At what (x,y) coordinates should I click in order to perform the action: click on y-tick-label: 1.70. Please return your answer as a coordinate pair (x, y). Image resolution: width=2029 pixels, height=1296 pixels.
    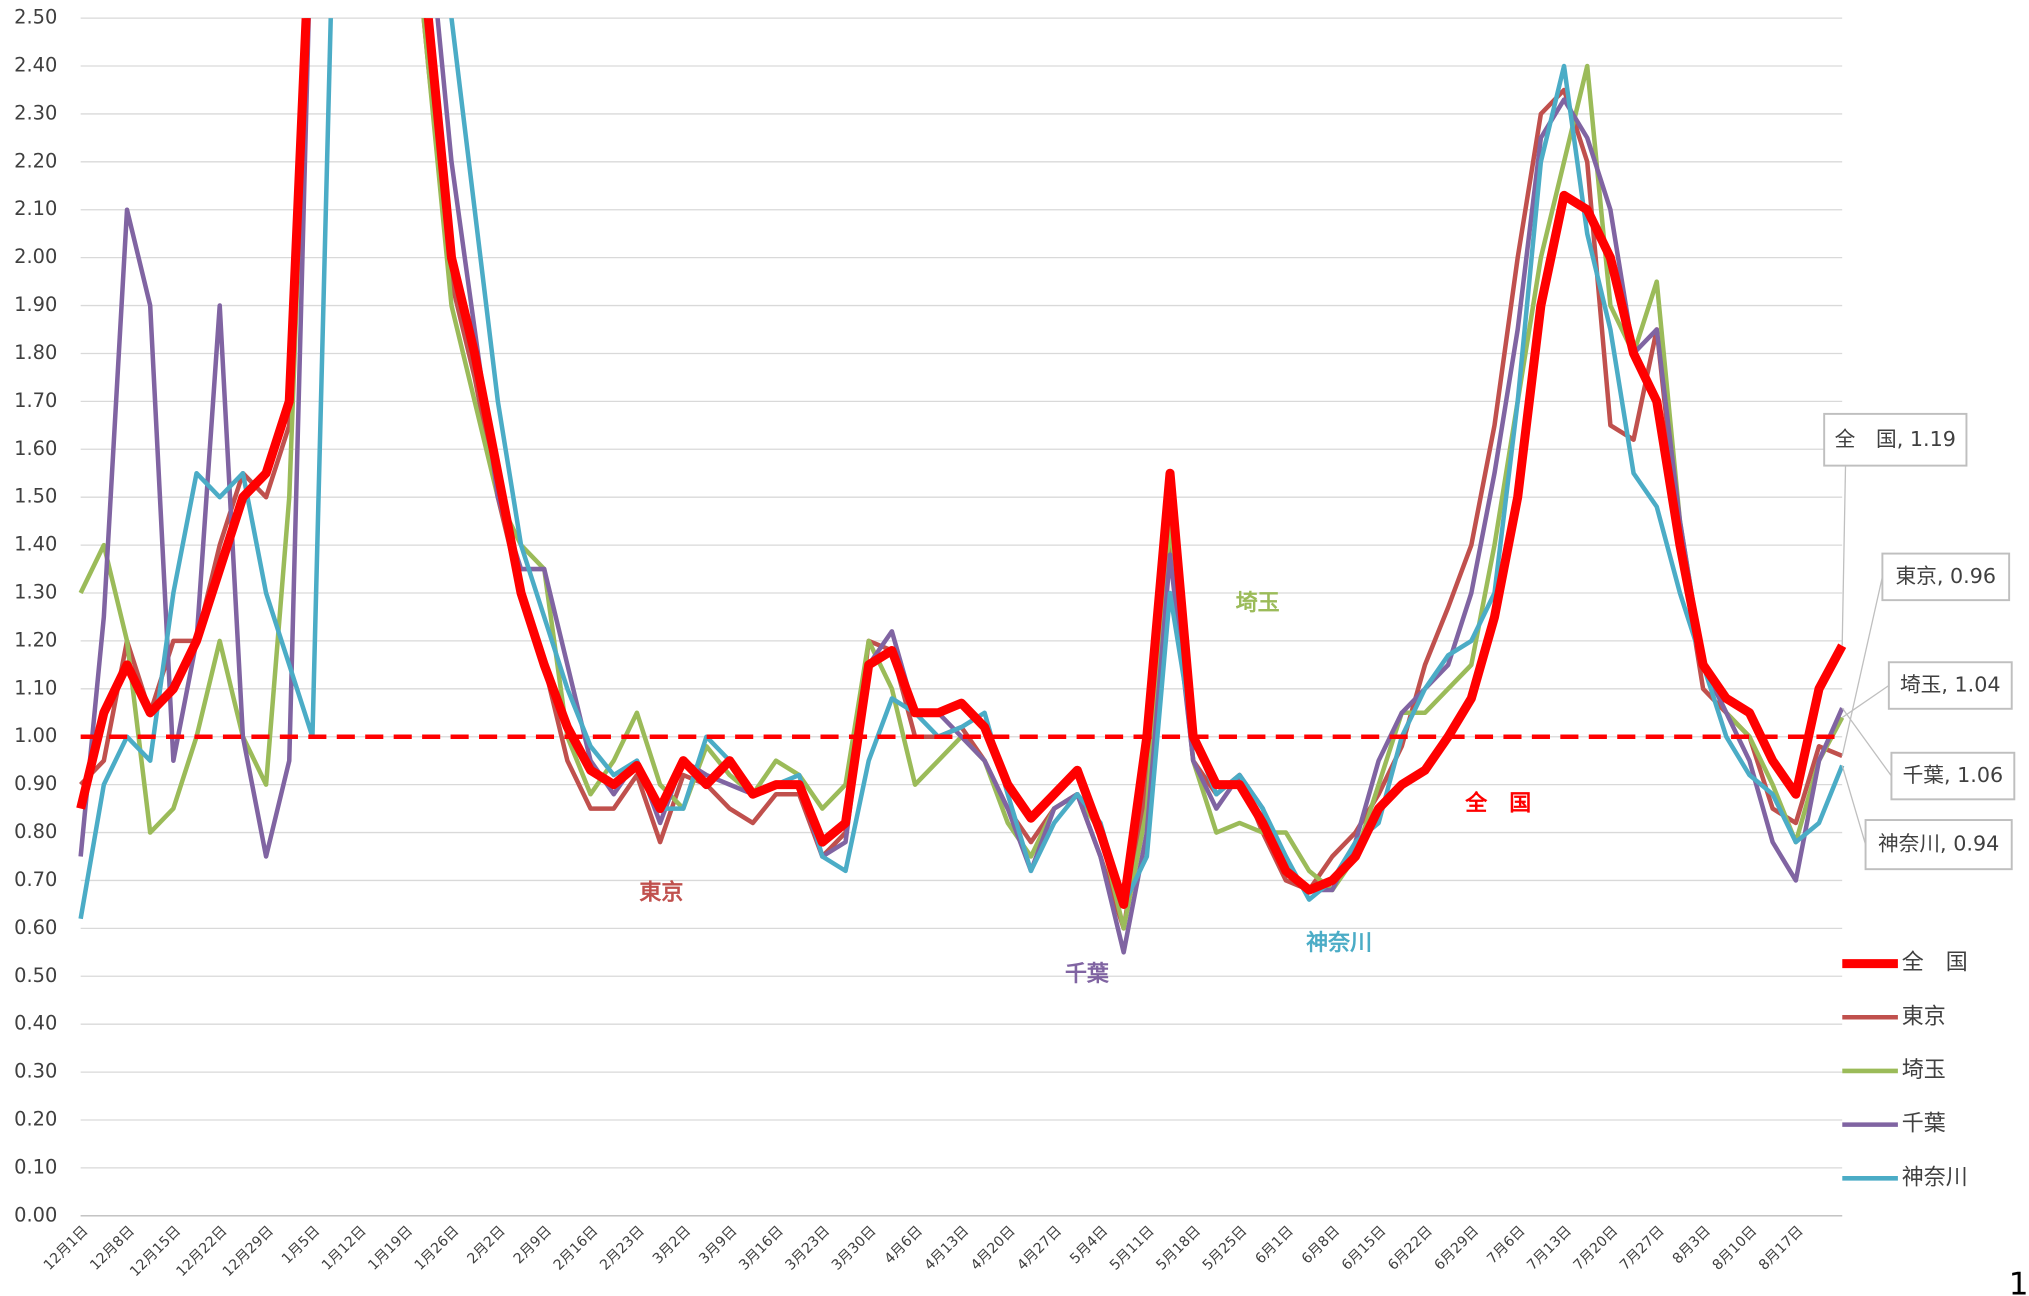
    Looking at the image, I should click on (35, 400).